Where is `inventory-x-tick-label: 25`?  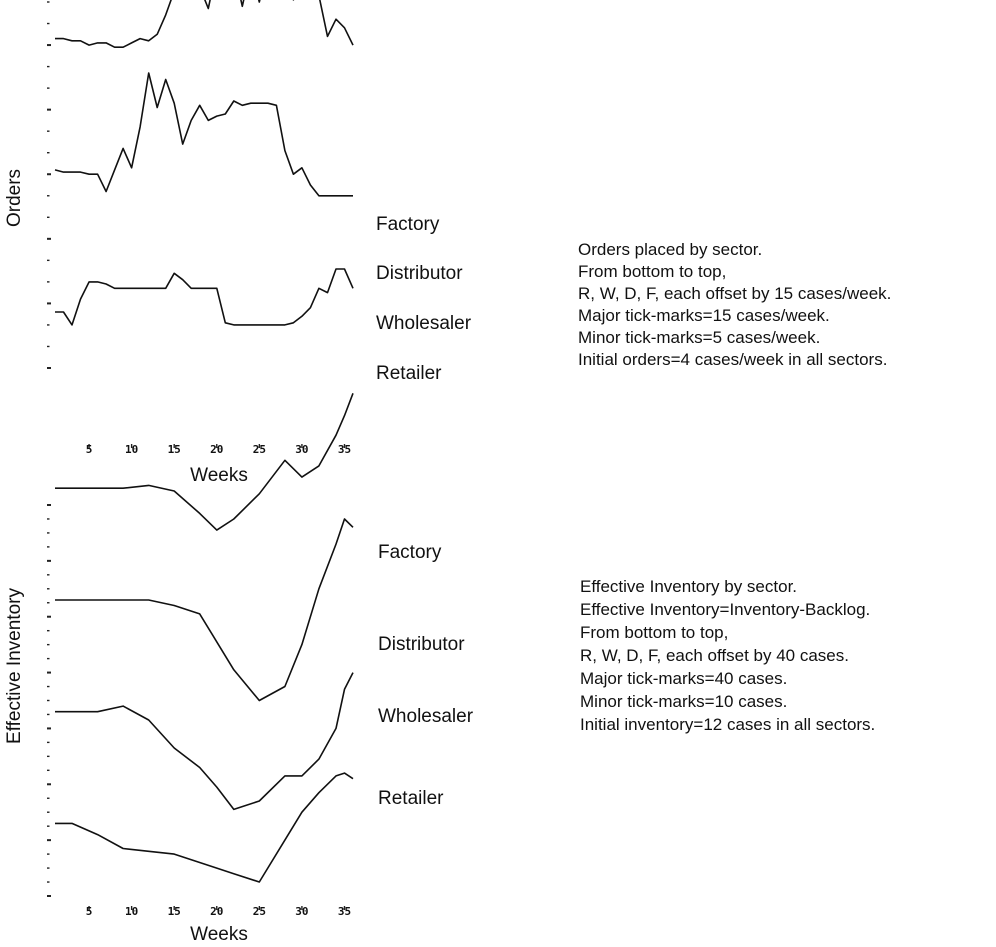 inventory-x-tick-label: 25 is located at coordinates (259, 911).